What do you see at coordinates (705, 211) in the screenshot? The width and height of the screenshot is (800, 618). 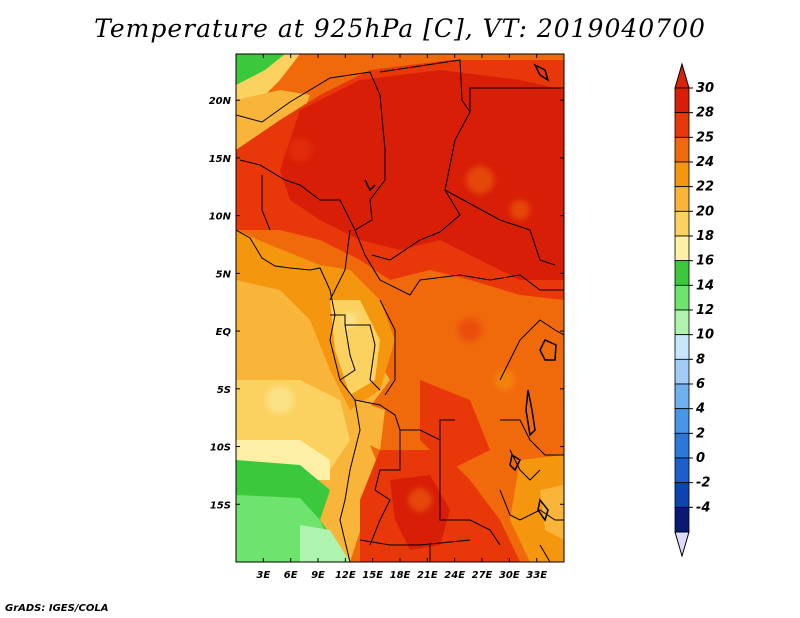 I see `colorbar-label: 20` at bounding box center [705, 211].